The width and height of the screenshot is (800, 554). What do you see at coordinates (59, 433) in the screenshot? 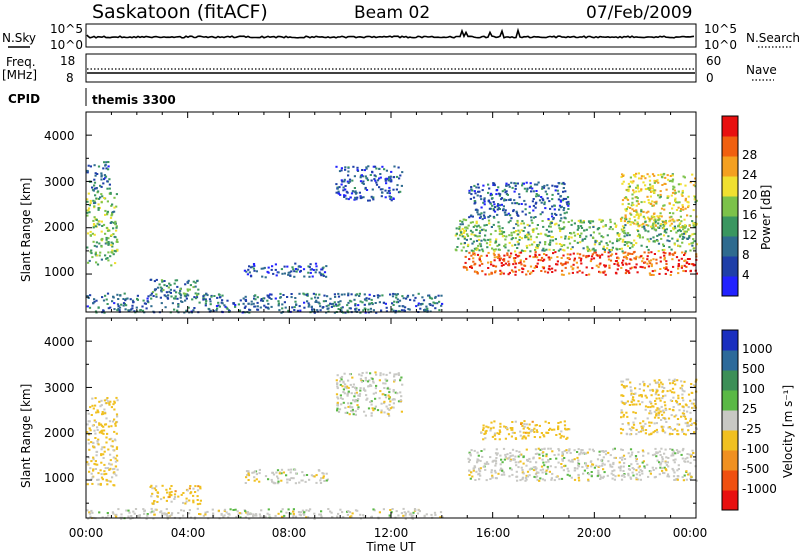
I see `velocity-tick-2000: 2000` at bounding box center [59, 433].